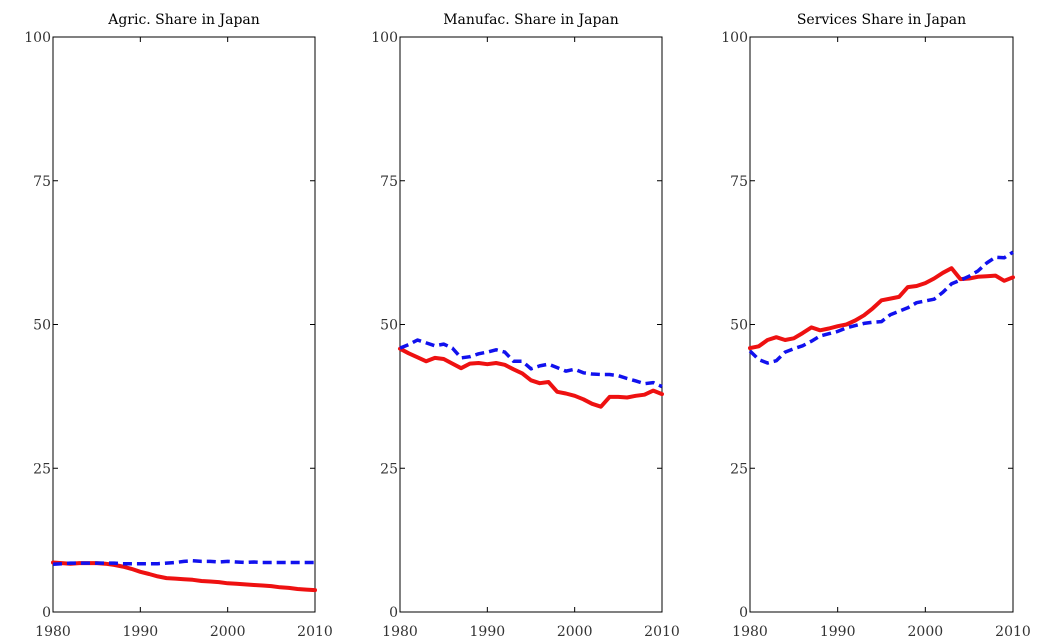  Describe the element at coordinates (881, 20) in the screenshot. I see `panel-title: Services Share in Japan` at that location.